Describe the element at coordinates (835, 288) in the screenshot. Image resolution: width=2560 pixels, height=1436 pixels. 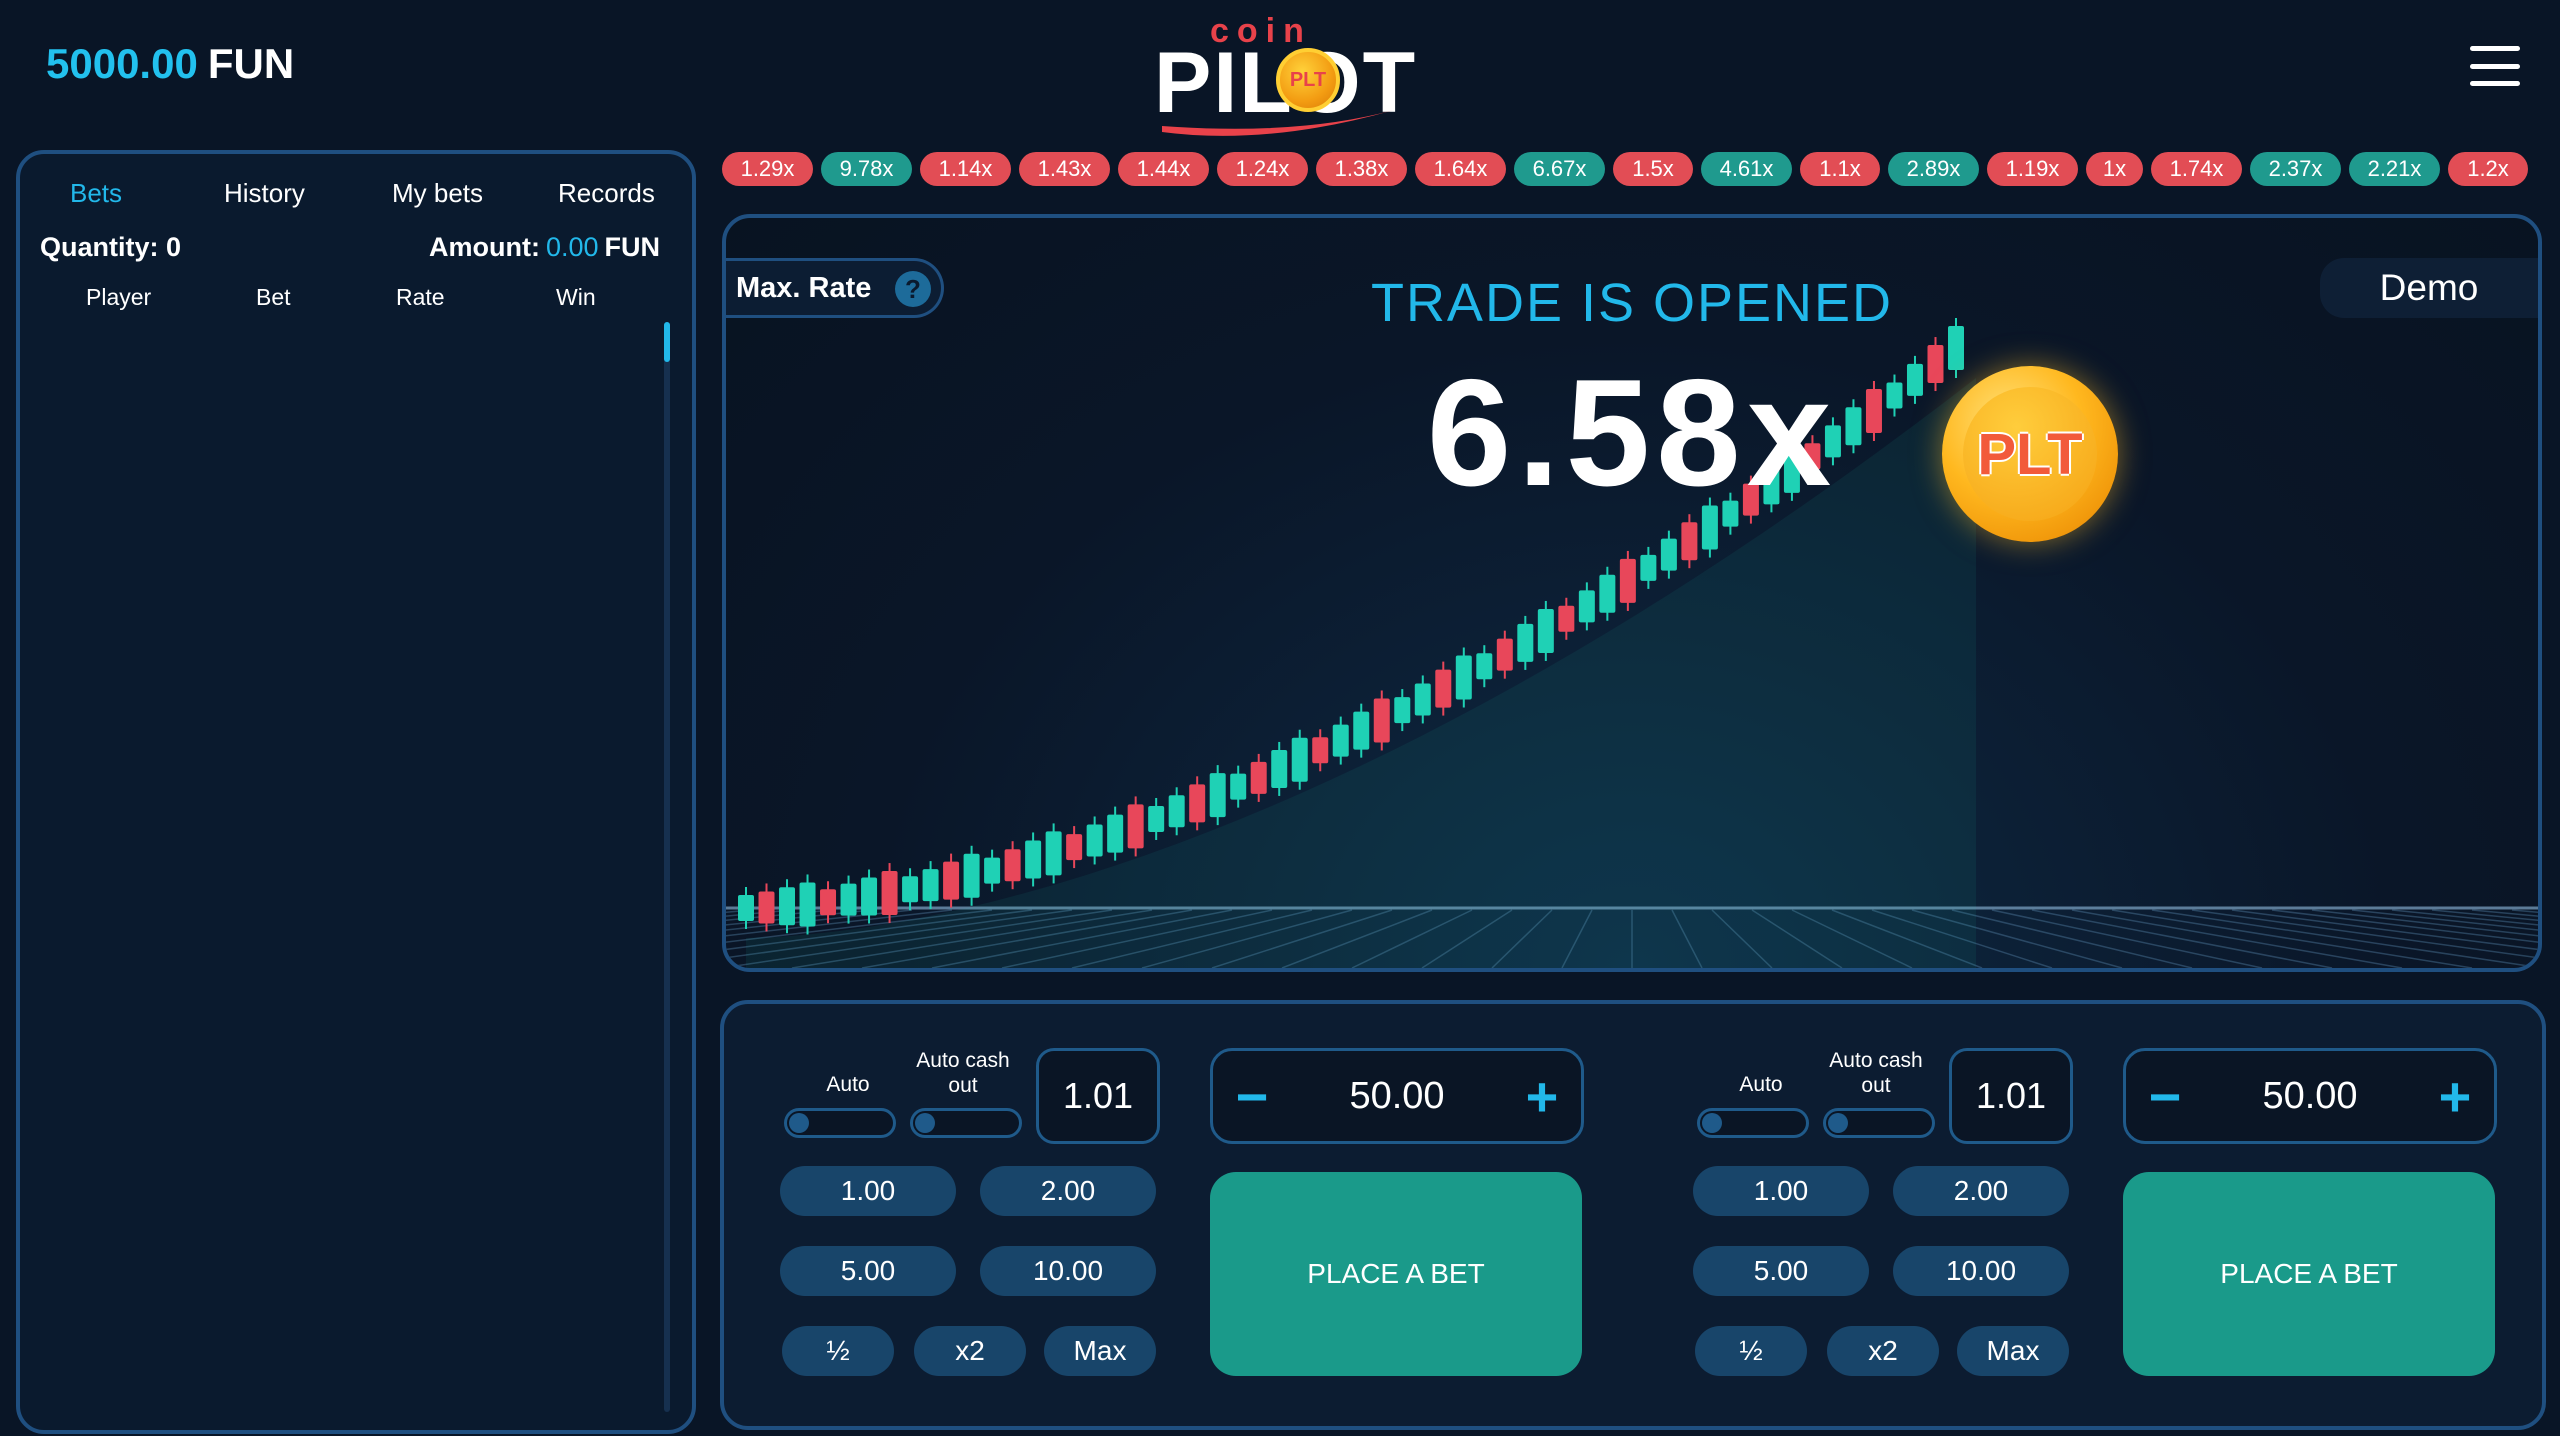
I see `max-rate-button: Max. Rate ?` at that location.